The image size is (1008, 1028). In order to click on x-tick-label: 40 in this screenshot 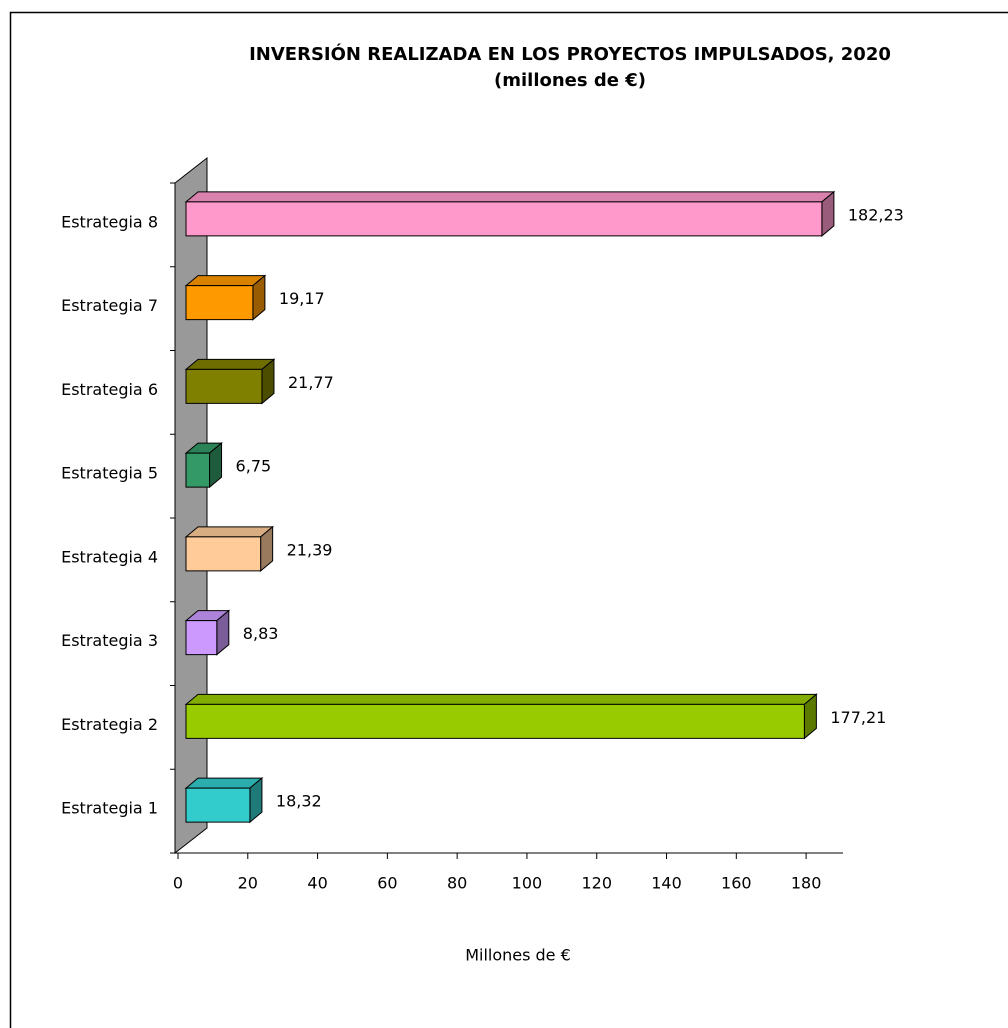, I will do `click(317, 883)`.